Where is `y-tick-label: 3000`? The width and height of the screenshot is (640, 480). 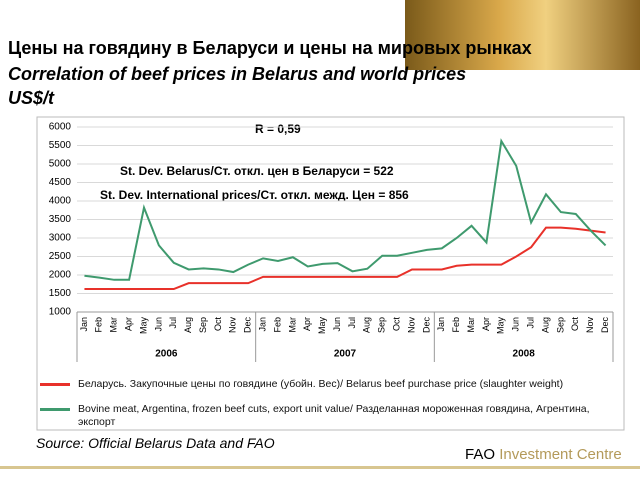 y-tick-label: 3000 is located at coordinates (60, 238).